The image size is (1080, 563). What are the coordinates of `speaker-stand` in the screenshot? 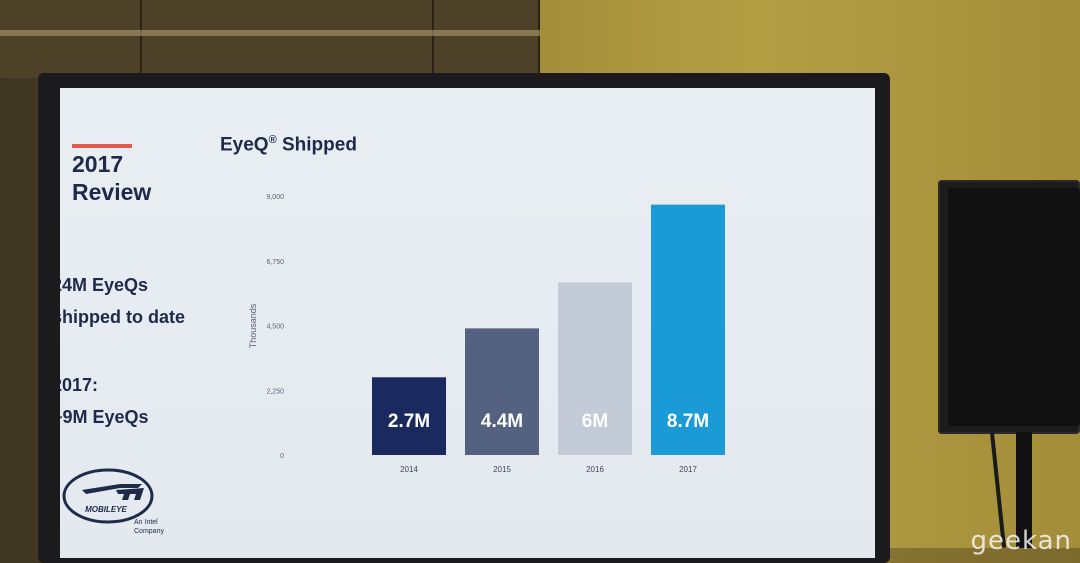 It's located at (1024, 490).